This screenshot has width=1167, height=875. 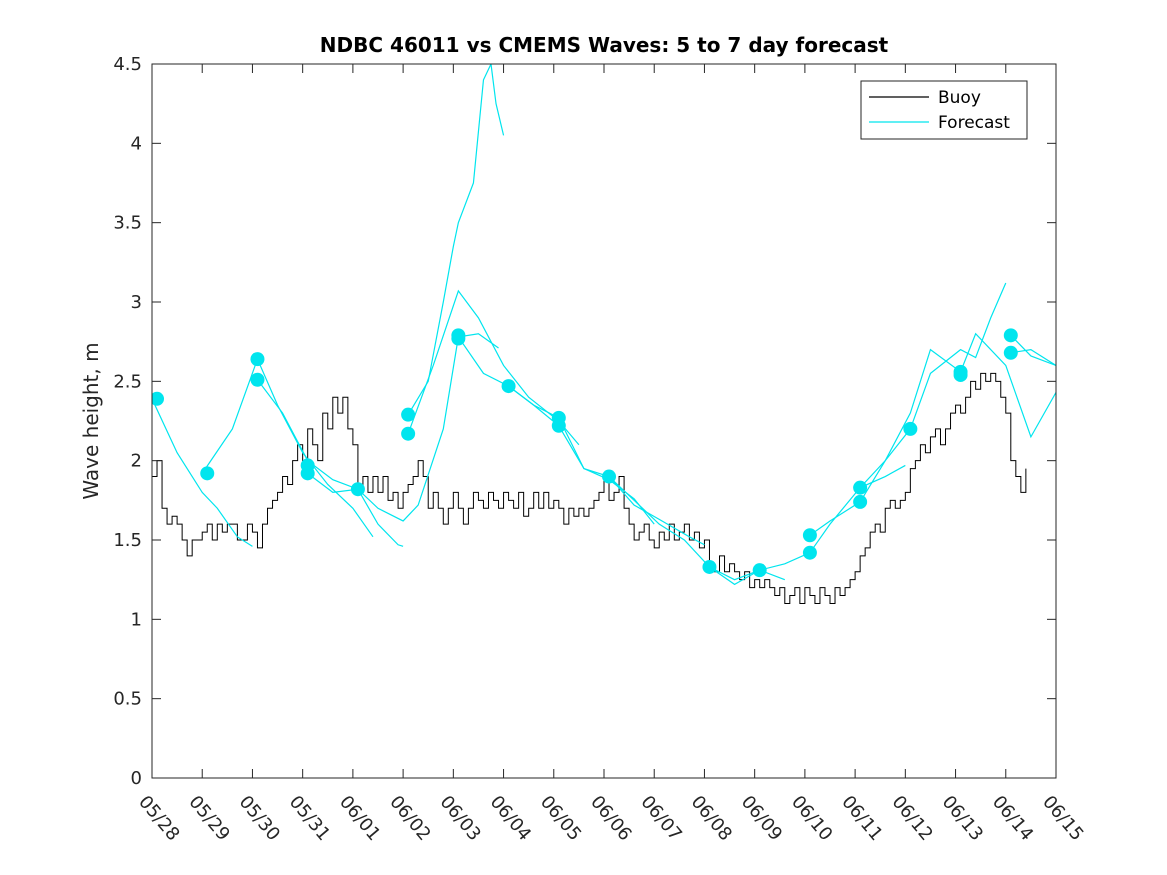 What do you see at coordinates (136, 461) in the screenshot?
I see `y-tick-label: 2` at bounding box center [136, 461].